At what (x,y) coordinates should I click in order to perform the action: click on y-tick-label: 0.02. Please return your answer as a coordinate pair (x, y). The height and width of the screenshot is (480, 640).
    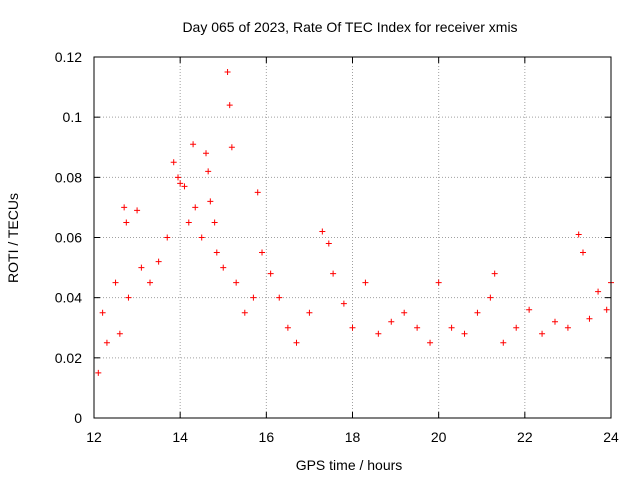
    Looking at the image, I should click on (68, 358).